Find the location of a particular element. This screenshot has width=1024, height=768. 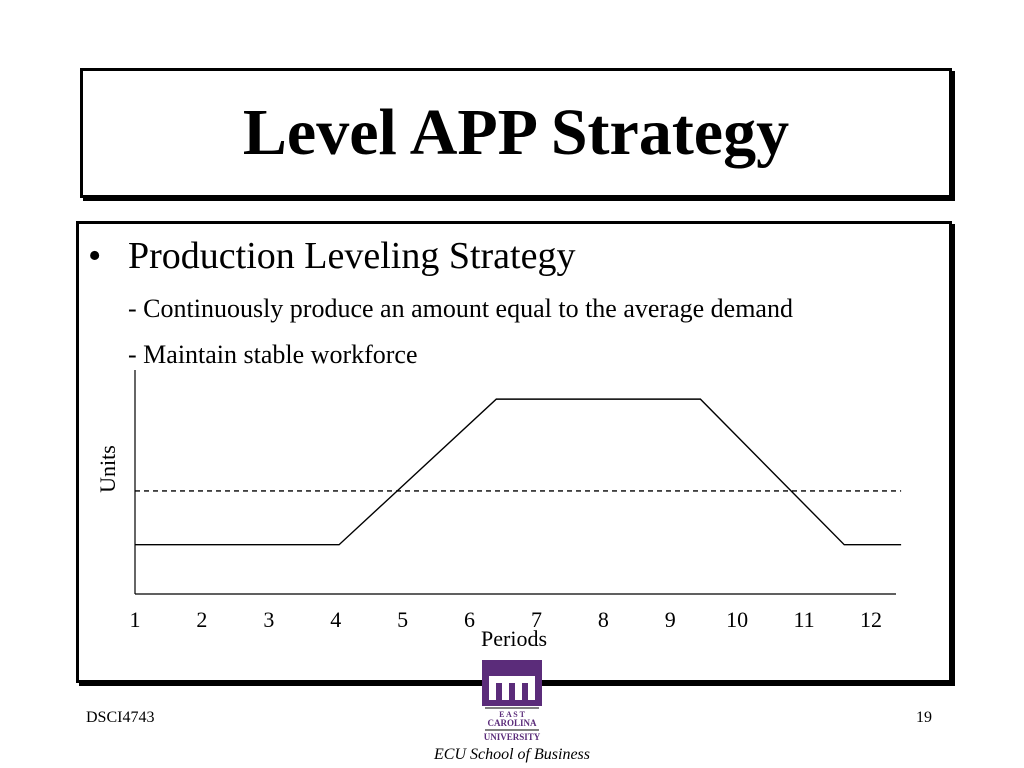

logo-text-line: E A S T is located at coordinates (512, 714).